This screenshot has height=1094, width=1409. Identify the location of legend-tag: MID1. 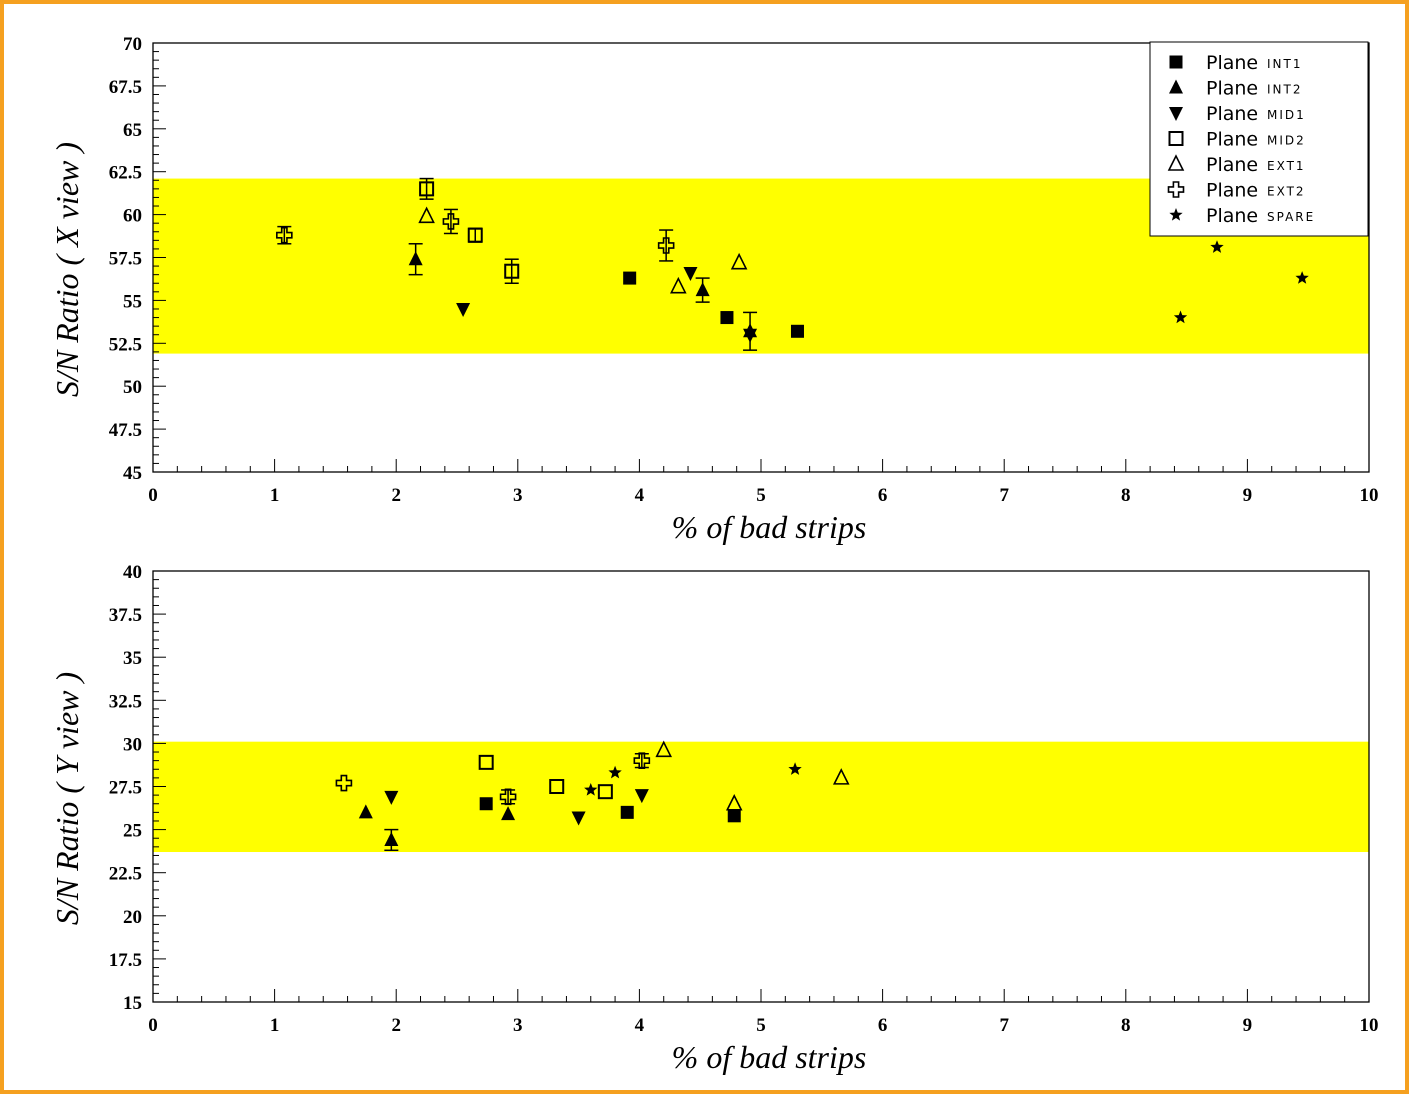
(1286, 115).